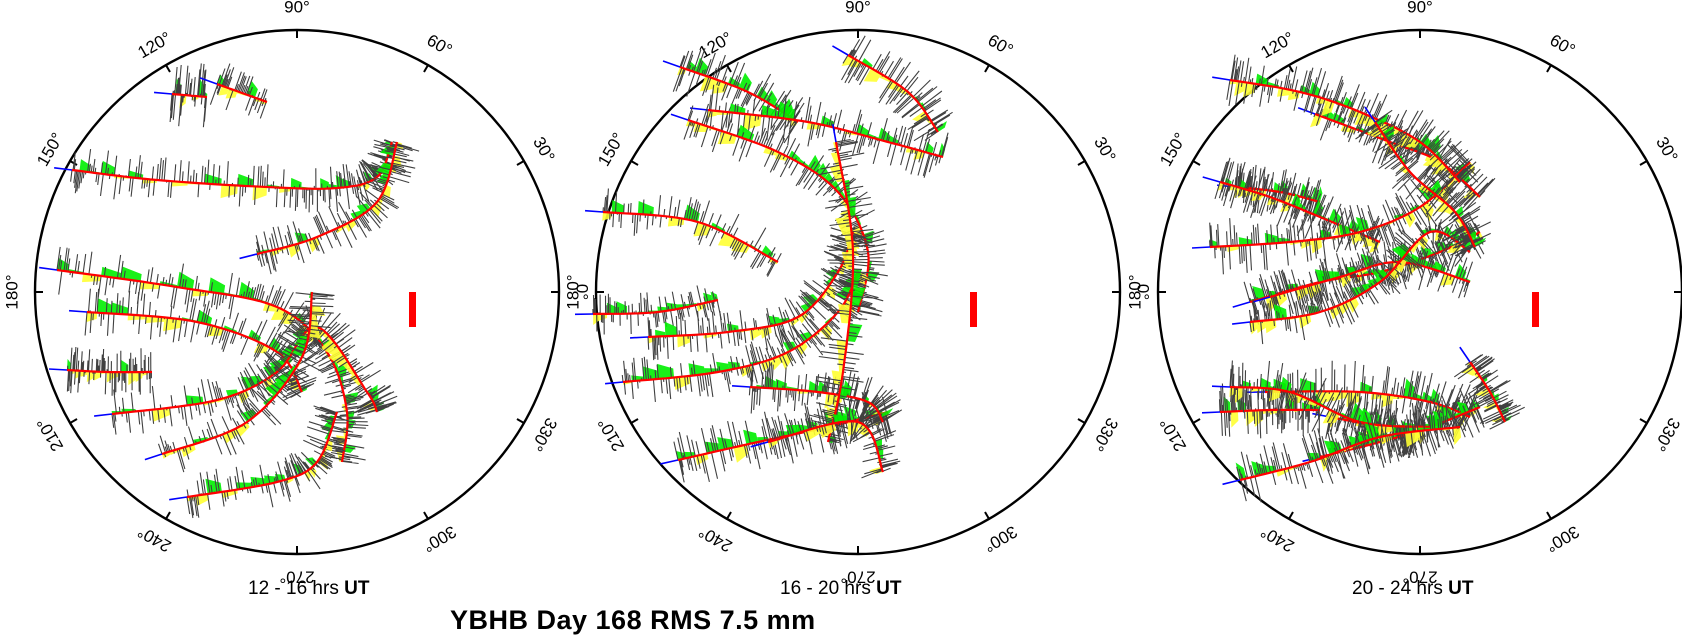 Image resolution: width=1682 pixels, height=636 pixels. Describe the element at coordinates (1143, 292) in the screenshot. I see `azimuth-label: 0°` at that location.